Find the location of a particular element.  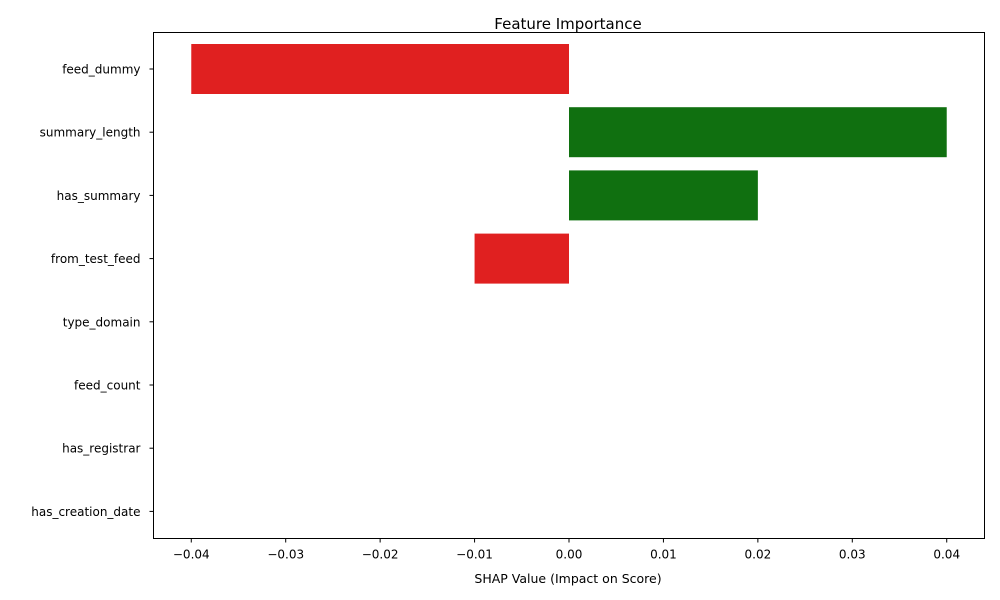

y-tick-label: has_creation_date is located at coordinates (85, 512).